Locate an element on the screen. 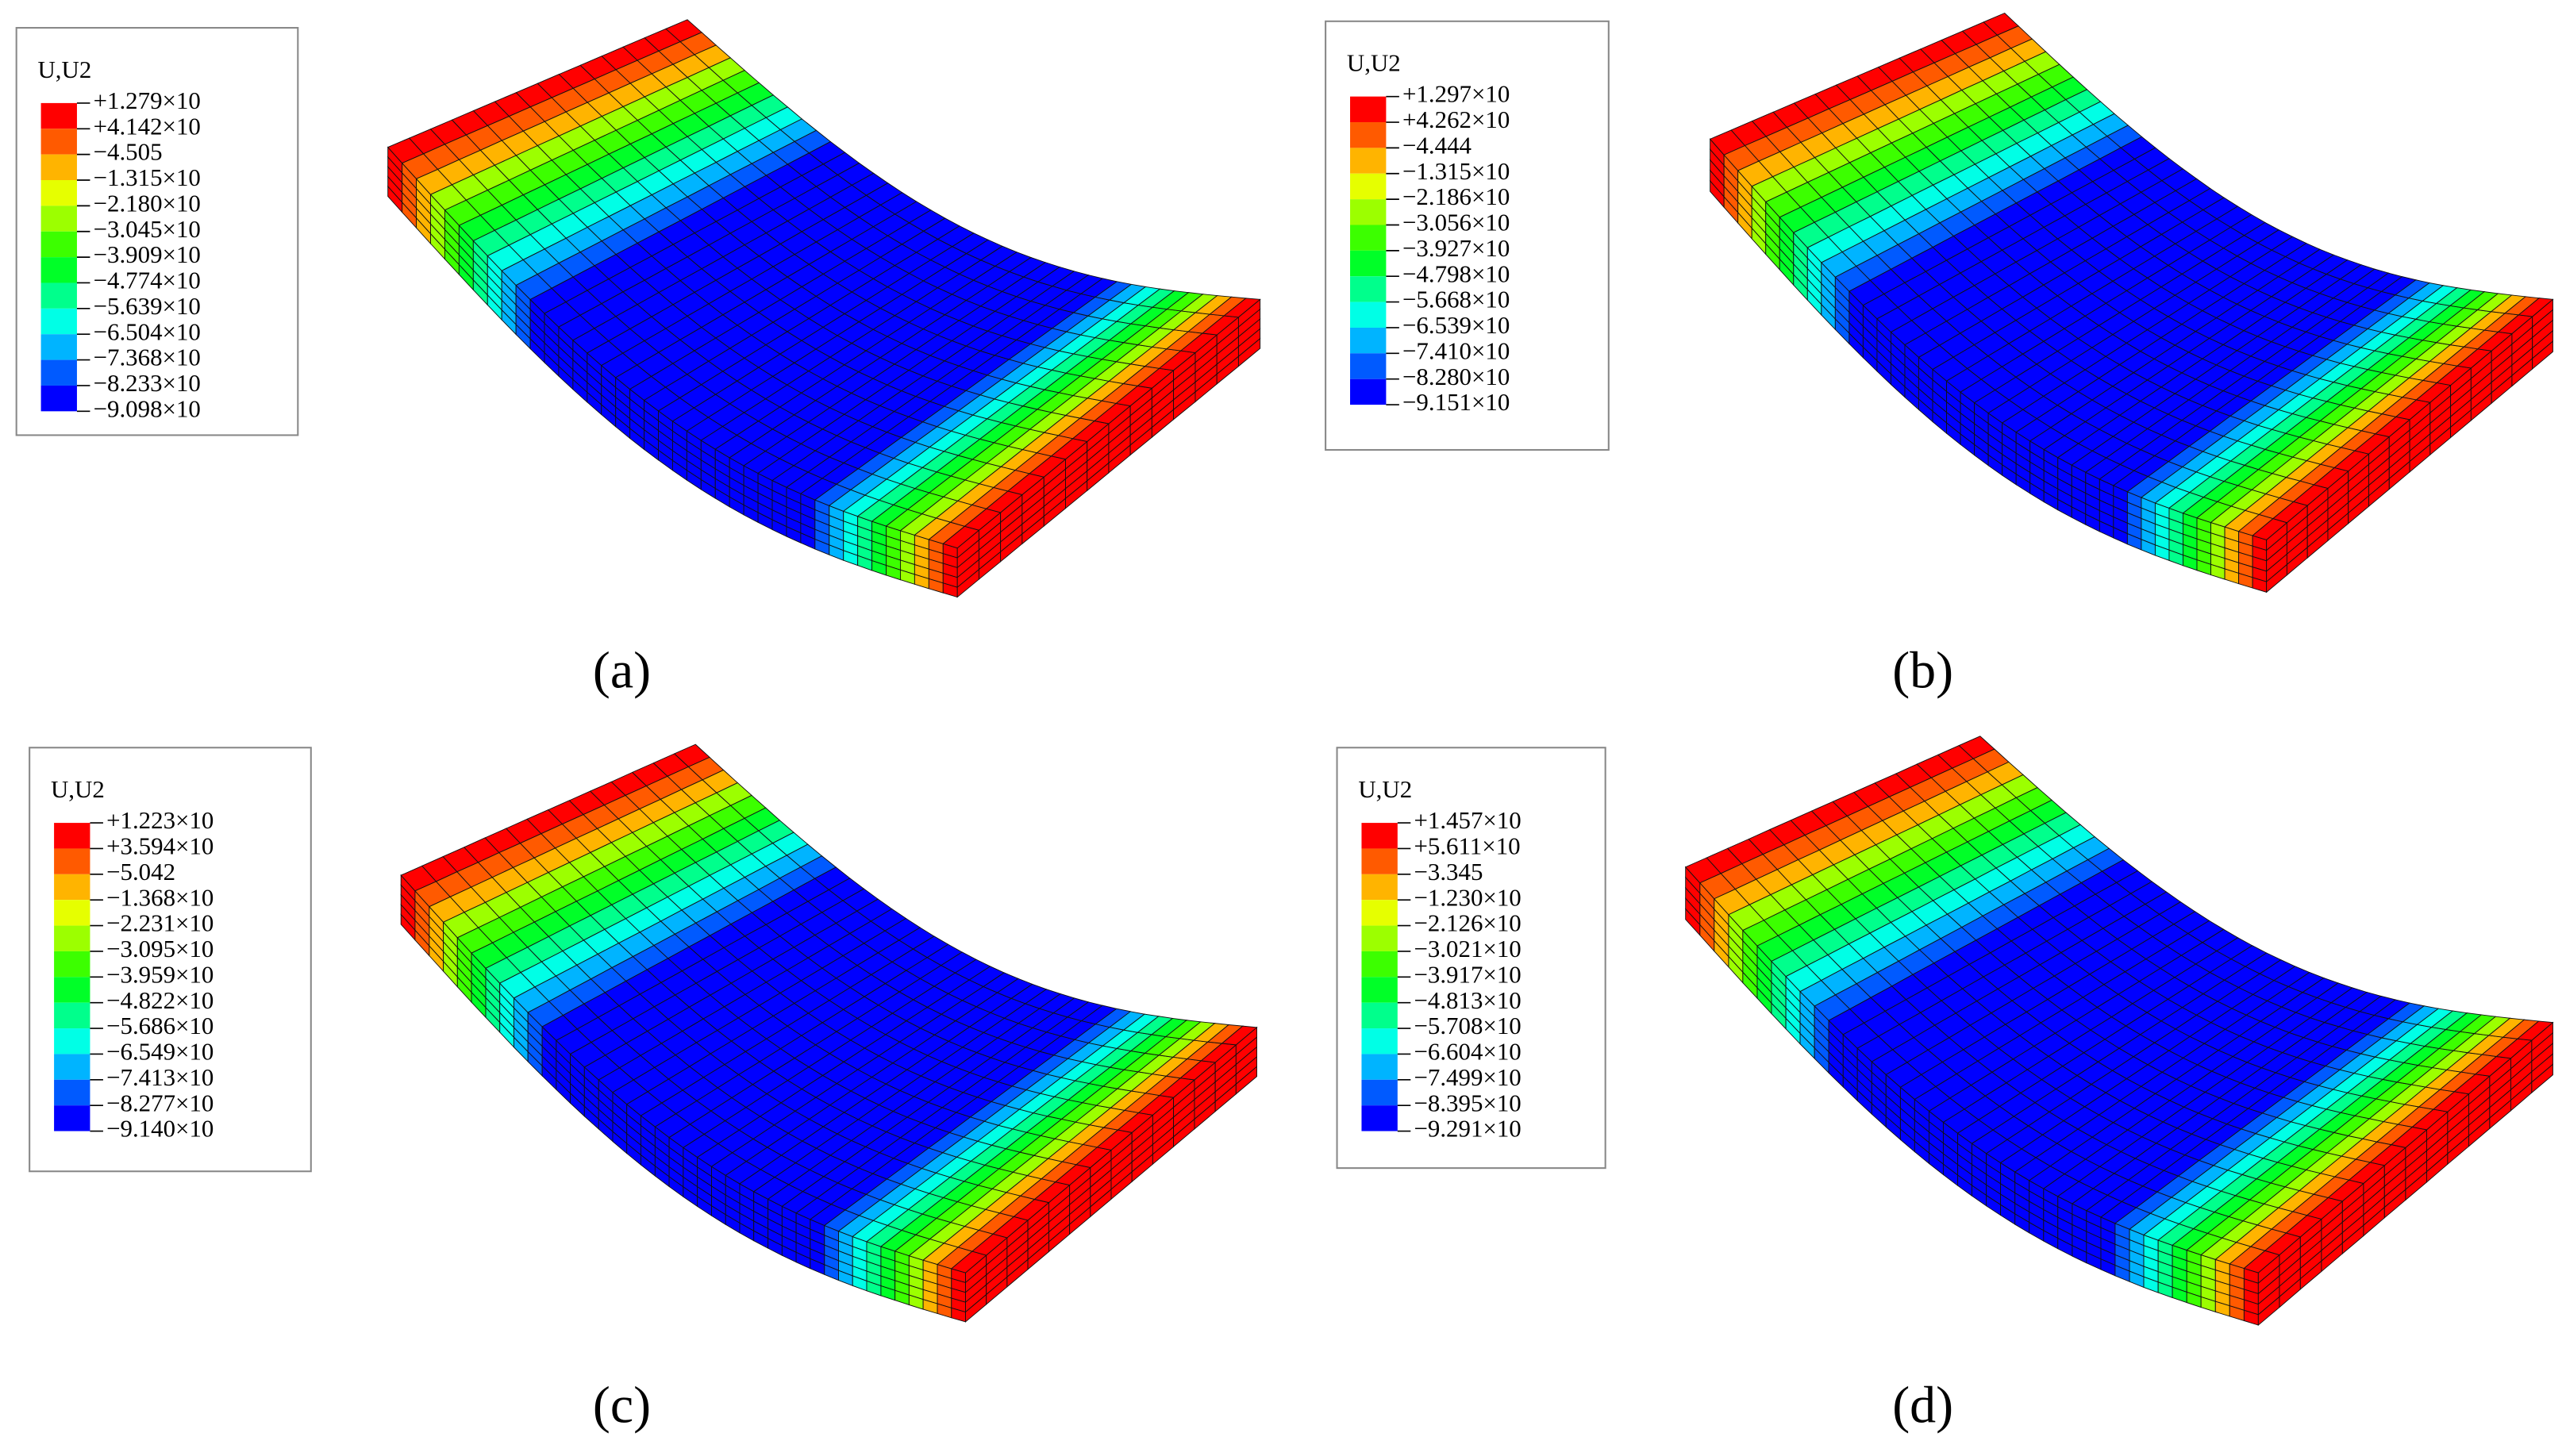 The height and width of the screenshot is (1456, 2566). legend-label: +4.262×10 is located at coordinates (1456, 119).